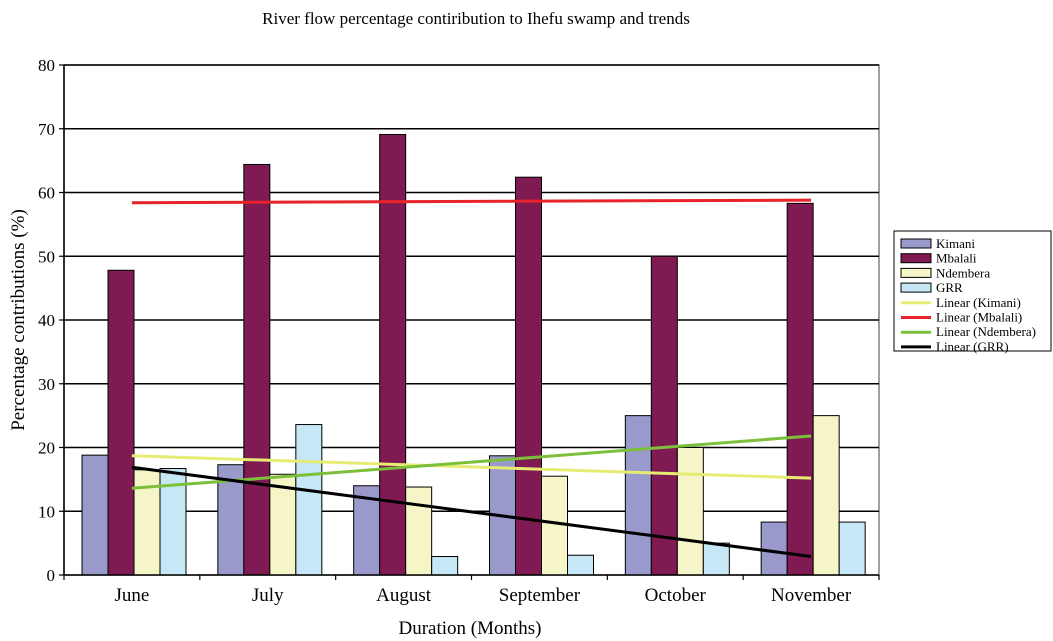  Describe the element at coordinates (916, 287) in the screenshot. I see `legend-swatch-grr` at that location.